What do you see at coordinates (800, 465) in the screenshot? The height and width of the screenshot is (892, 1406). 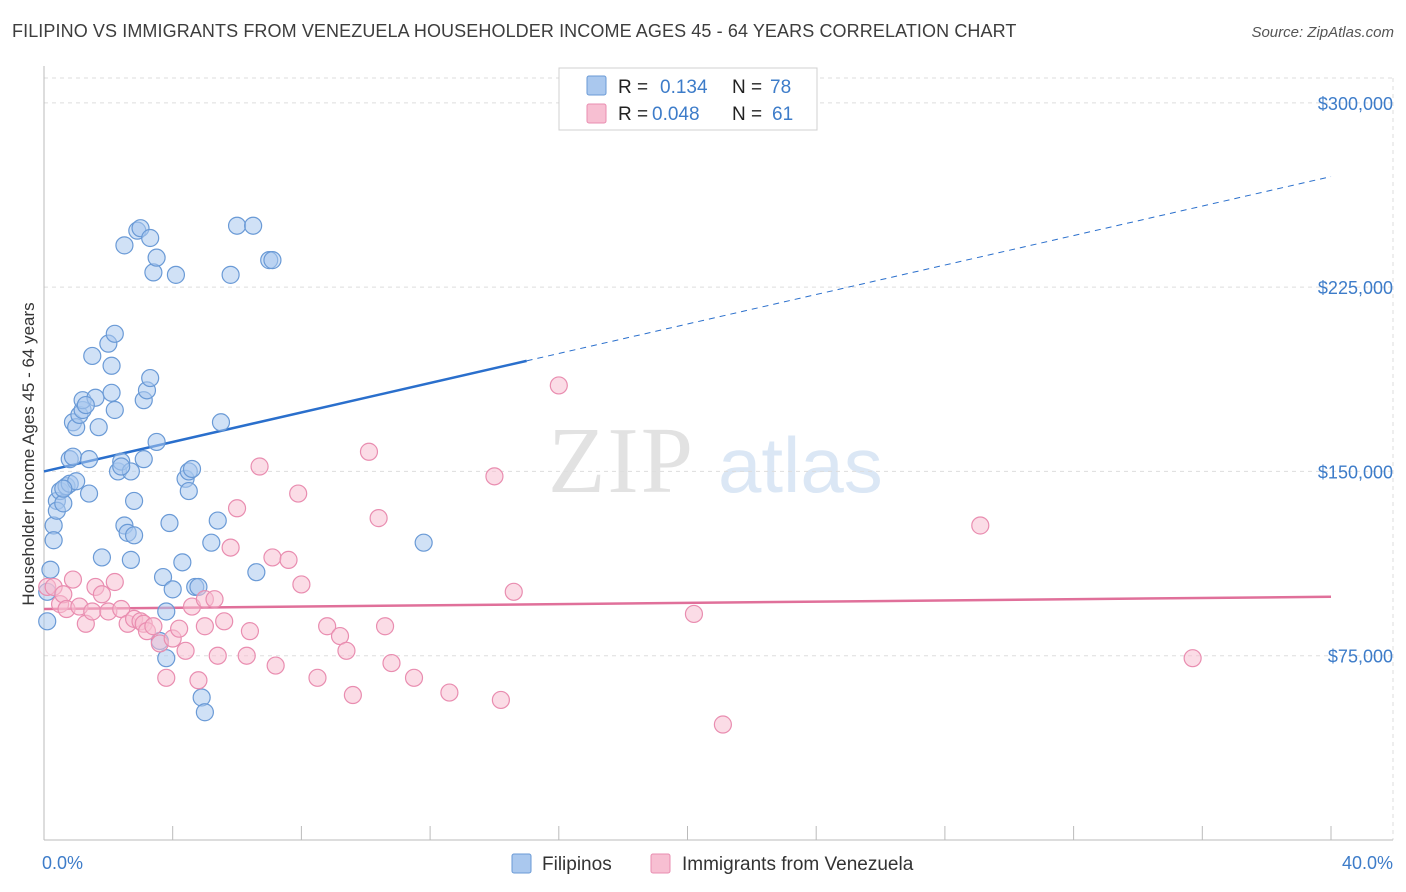 I see `watermark-atlas: atlas` at bounding box center [800, 465].